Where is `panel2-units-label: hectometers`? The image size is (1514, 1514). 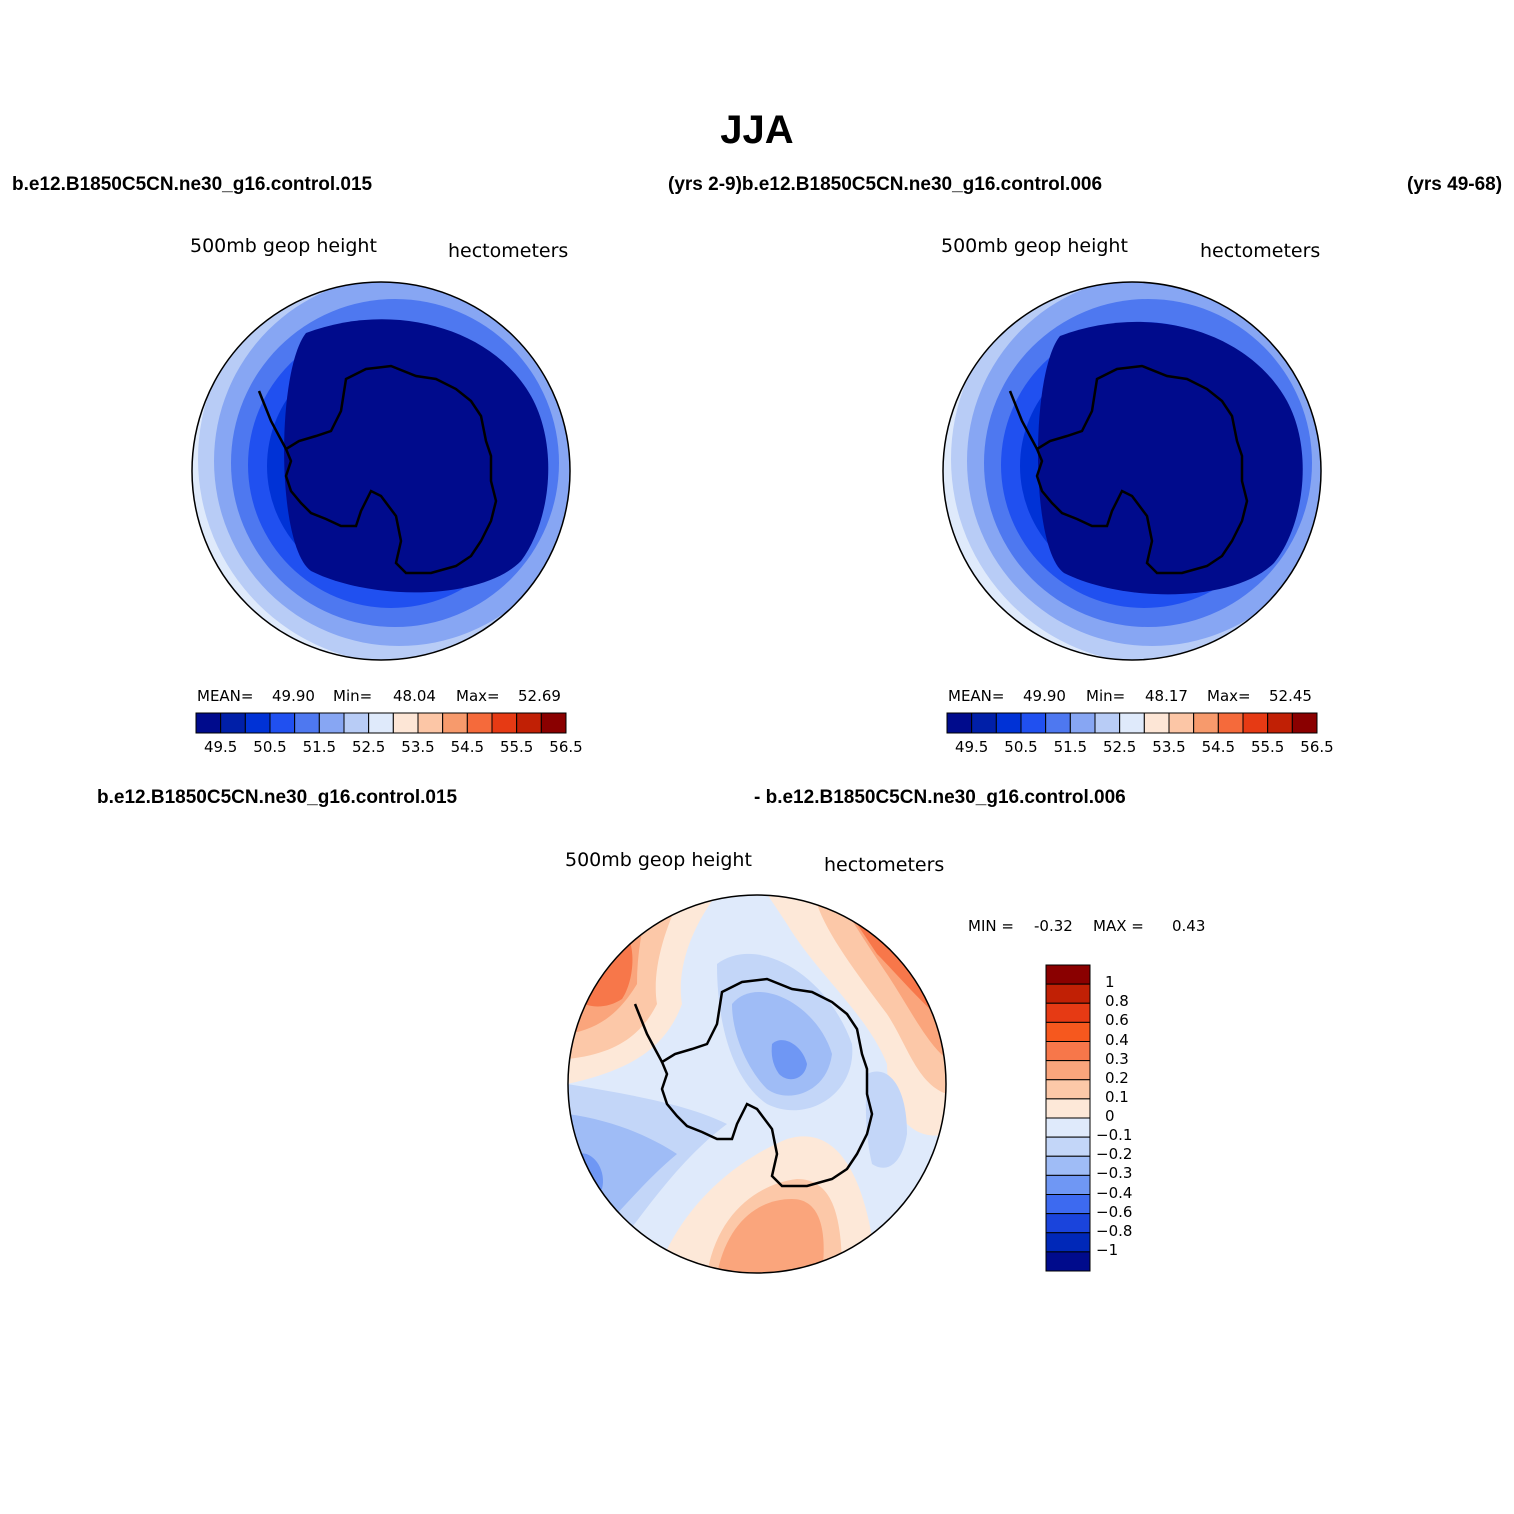
panel2-units-label: hectometers is located at coordinates (1260, 251).